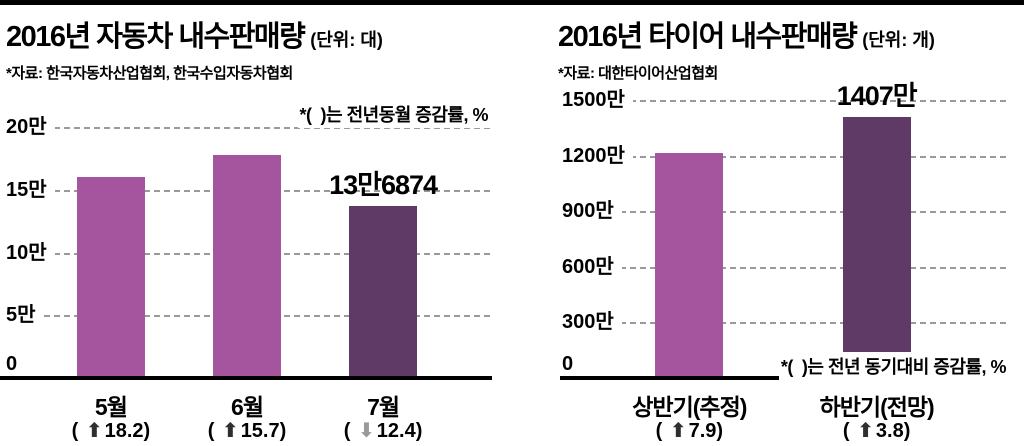 This screenshot has height=446, width=1024. What do you see at coordinates (898, 40) in the screenshot?
I see `chart-unit-label: (단위: 개)` at bounding box center [898, 40].